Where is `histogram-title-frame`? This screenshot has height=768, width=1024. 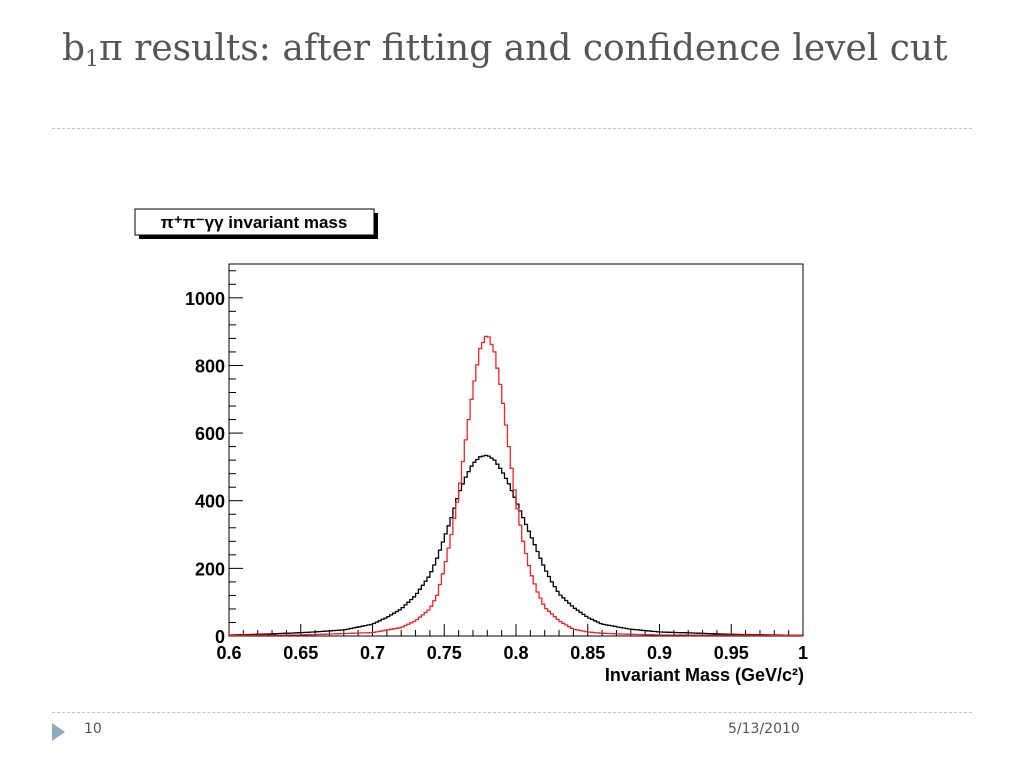
histogram-title-frame is located at coordinates (254, 222).